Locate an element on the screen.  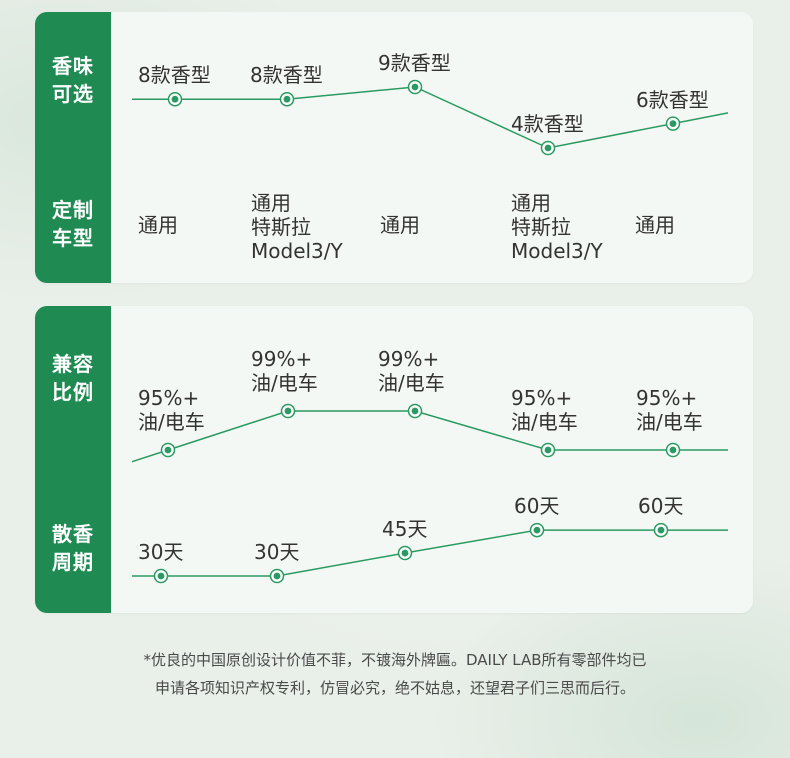
footer-note-line-2: 申请各项知识产权专利，仿冒必究，绝不姑息，还望君子们三思而后行。 is located at coordinates (394, 688).